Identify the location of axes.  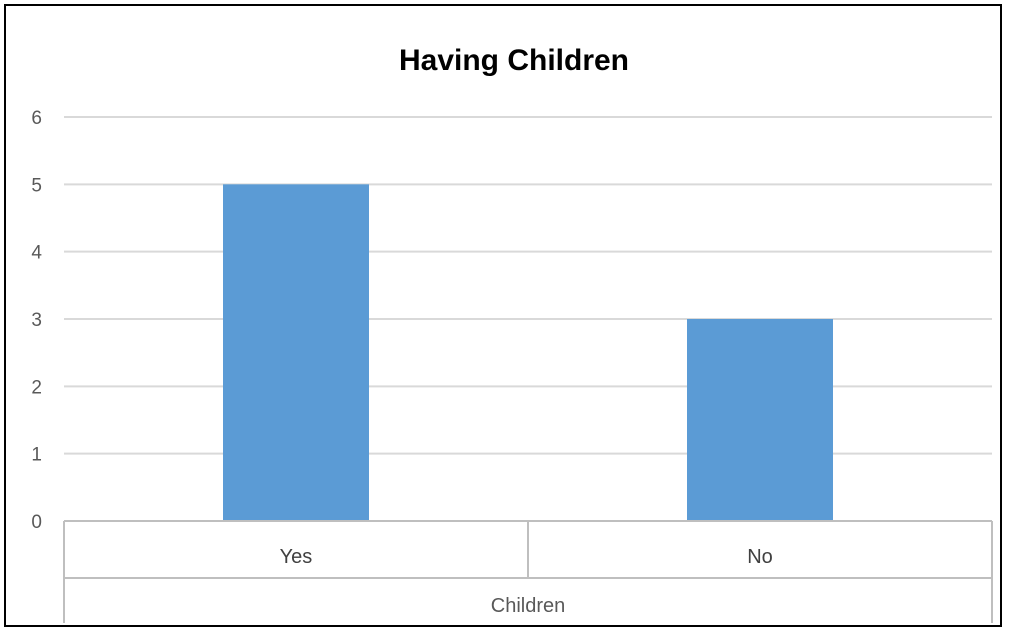
(528, 571).